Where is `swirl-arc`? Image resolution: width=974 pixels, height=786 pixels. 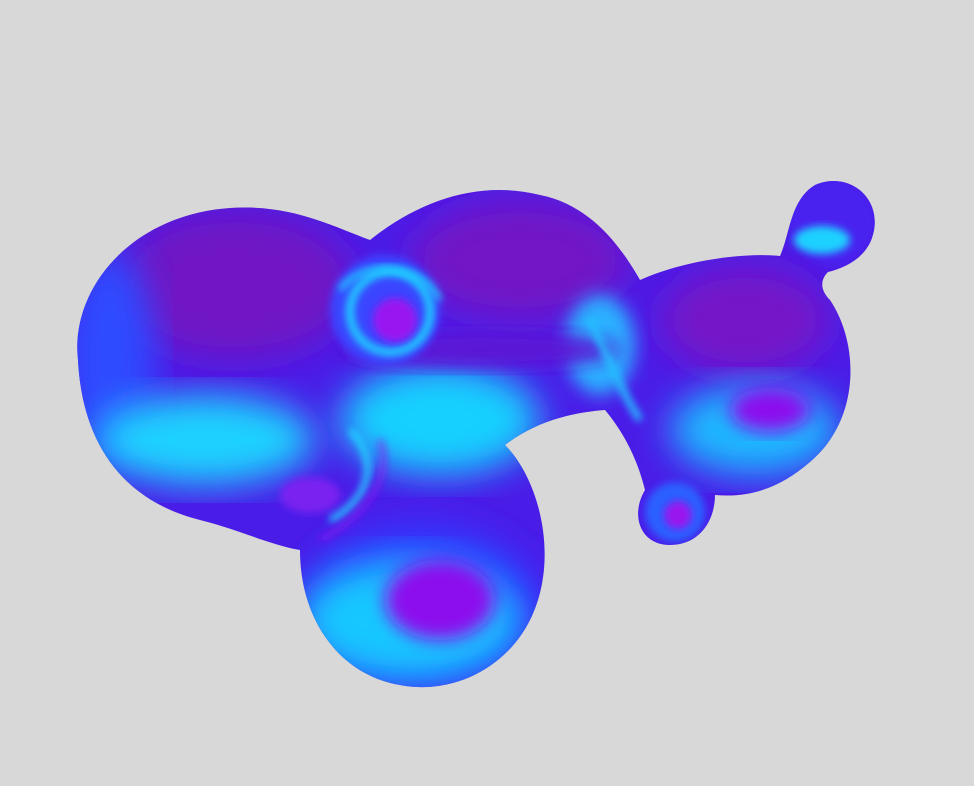
swirl-arc is located at coordinates (390, 284).